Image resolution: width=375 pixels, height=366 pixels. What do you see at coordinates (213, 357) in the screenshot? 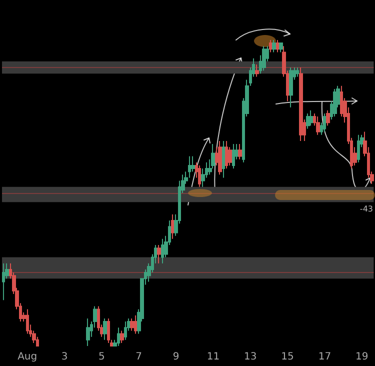
I see `x-tick-label: 11` at bounding box center [213, 357].